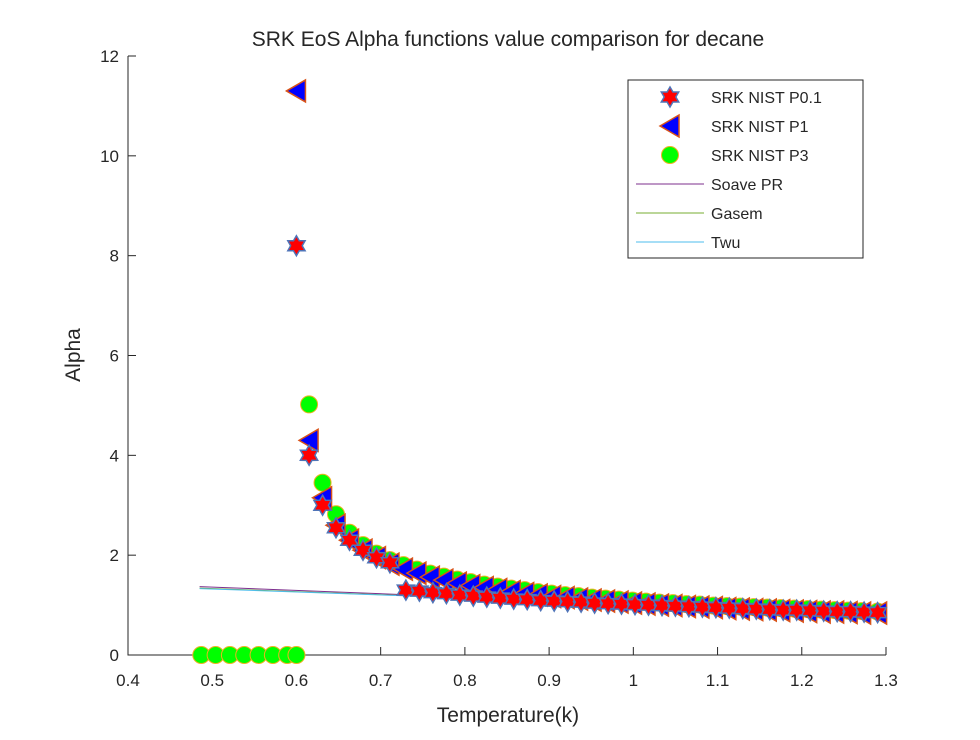 This screenshot has width=980, height=740. I want to click on x-tick-label: 1.1, so click(718, 680).